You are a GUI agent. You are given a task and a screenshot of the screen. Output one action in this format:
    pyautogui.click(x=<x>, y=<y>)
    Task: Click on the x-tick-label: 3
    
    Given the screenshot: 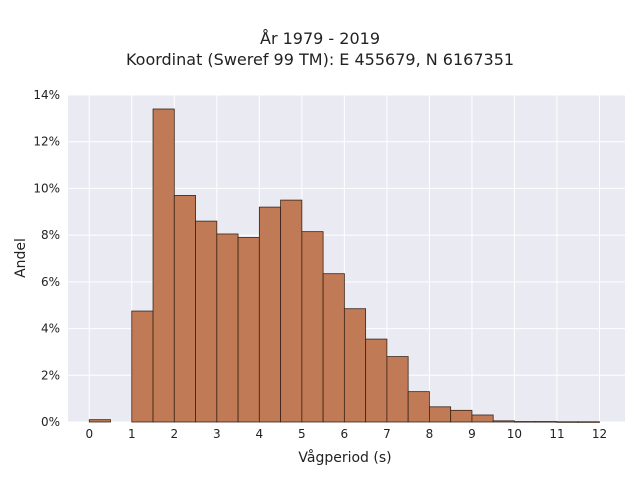 What is the action you would take?
    pyautogui.click(x=217, y=434)
    